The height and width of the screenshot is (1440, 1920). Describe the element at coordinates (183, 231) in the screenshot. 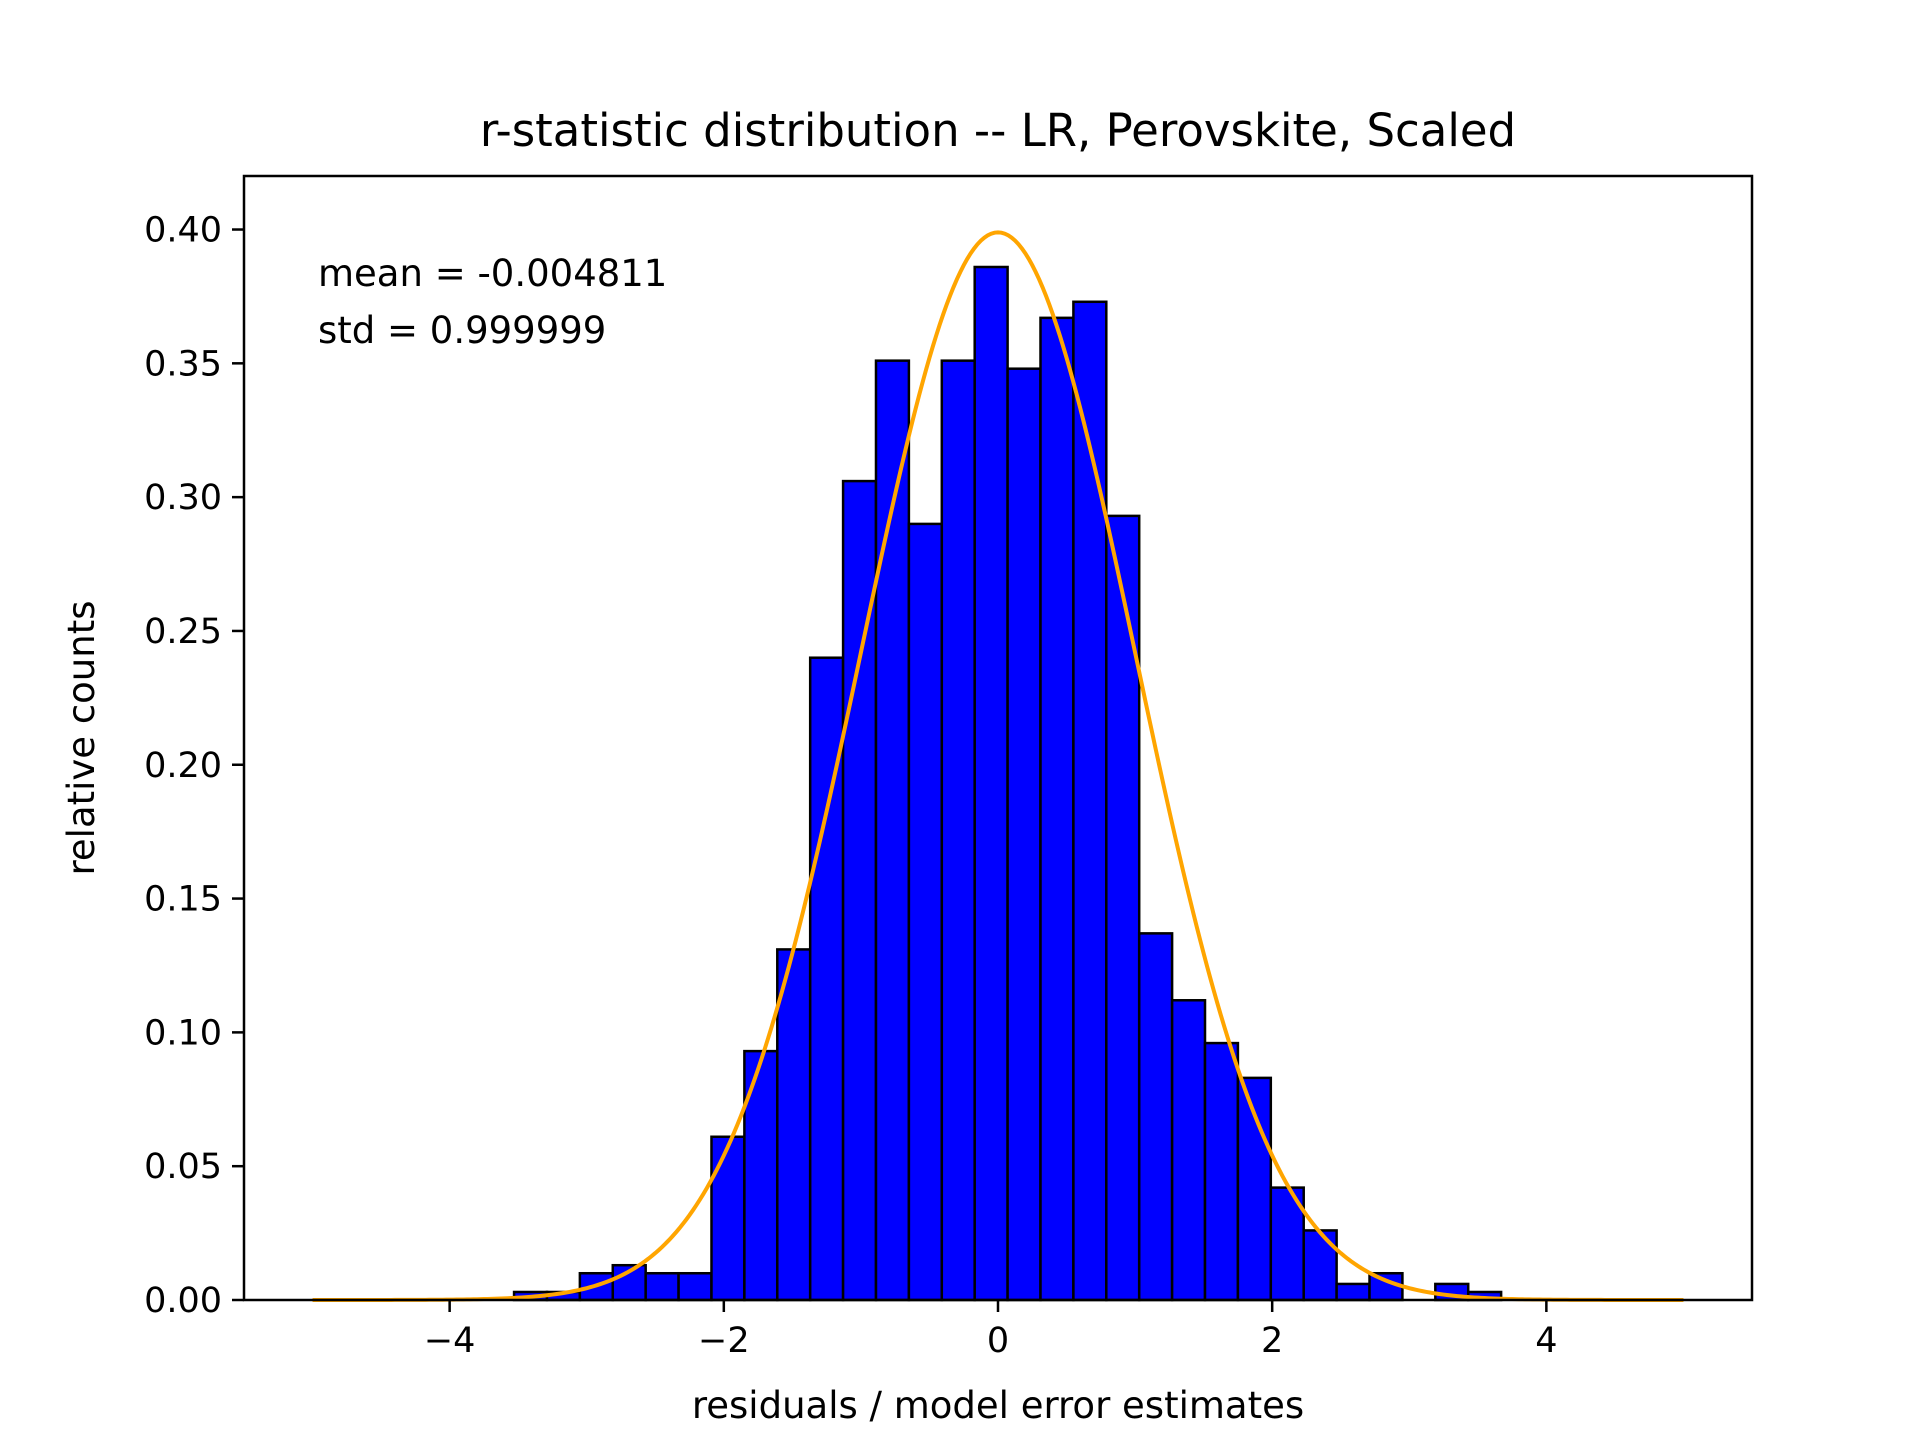

I see `y-tick-label: 0.40` at that location.